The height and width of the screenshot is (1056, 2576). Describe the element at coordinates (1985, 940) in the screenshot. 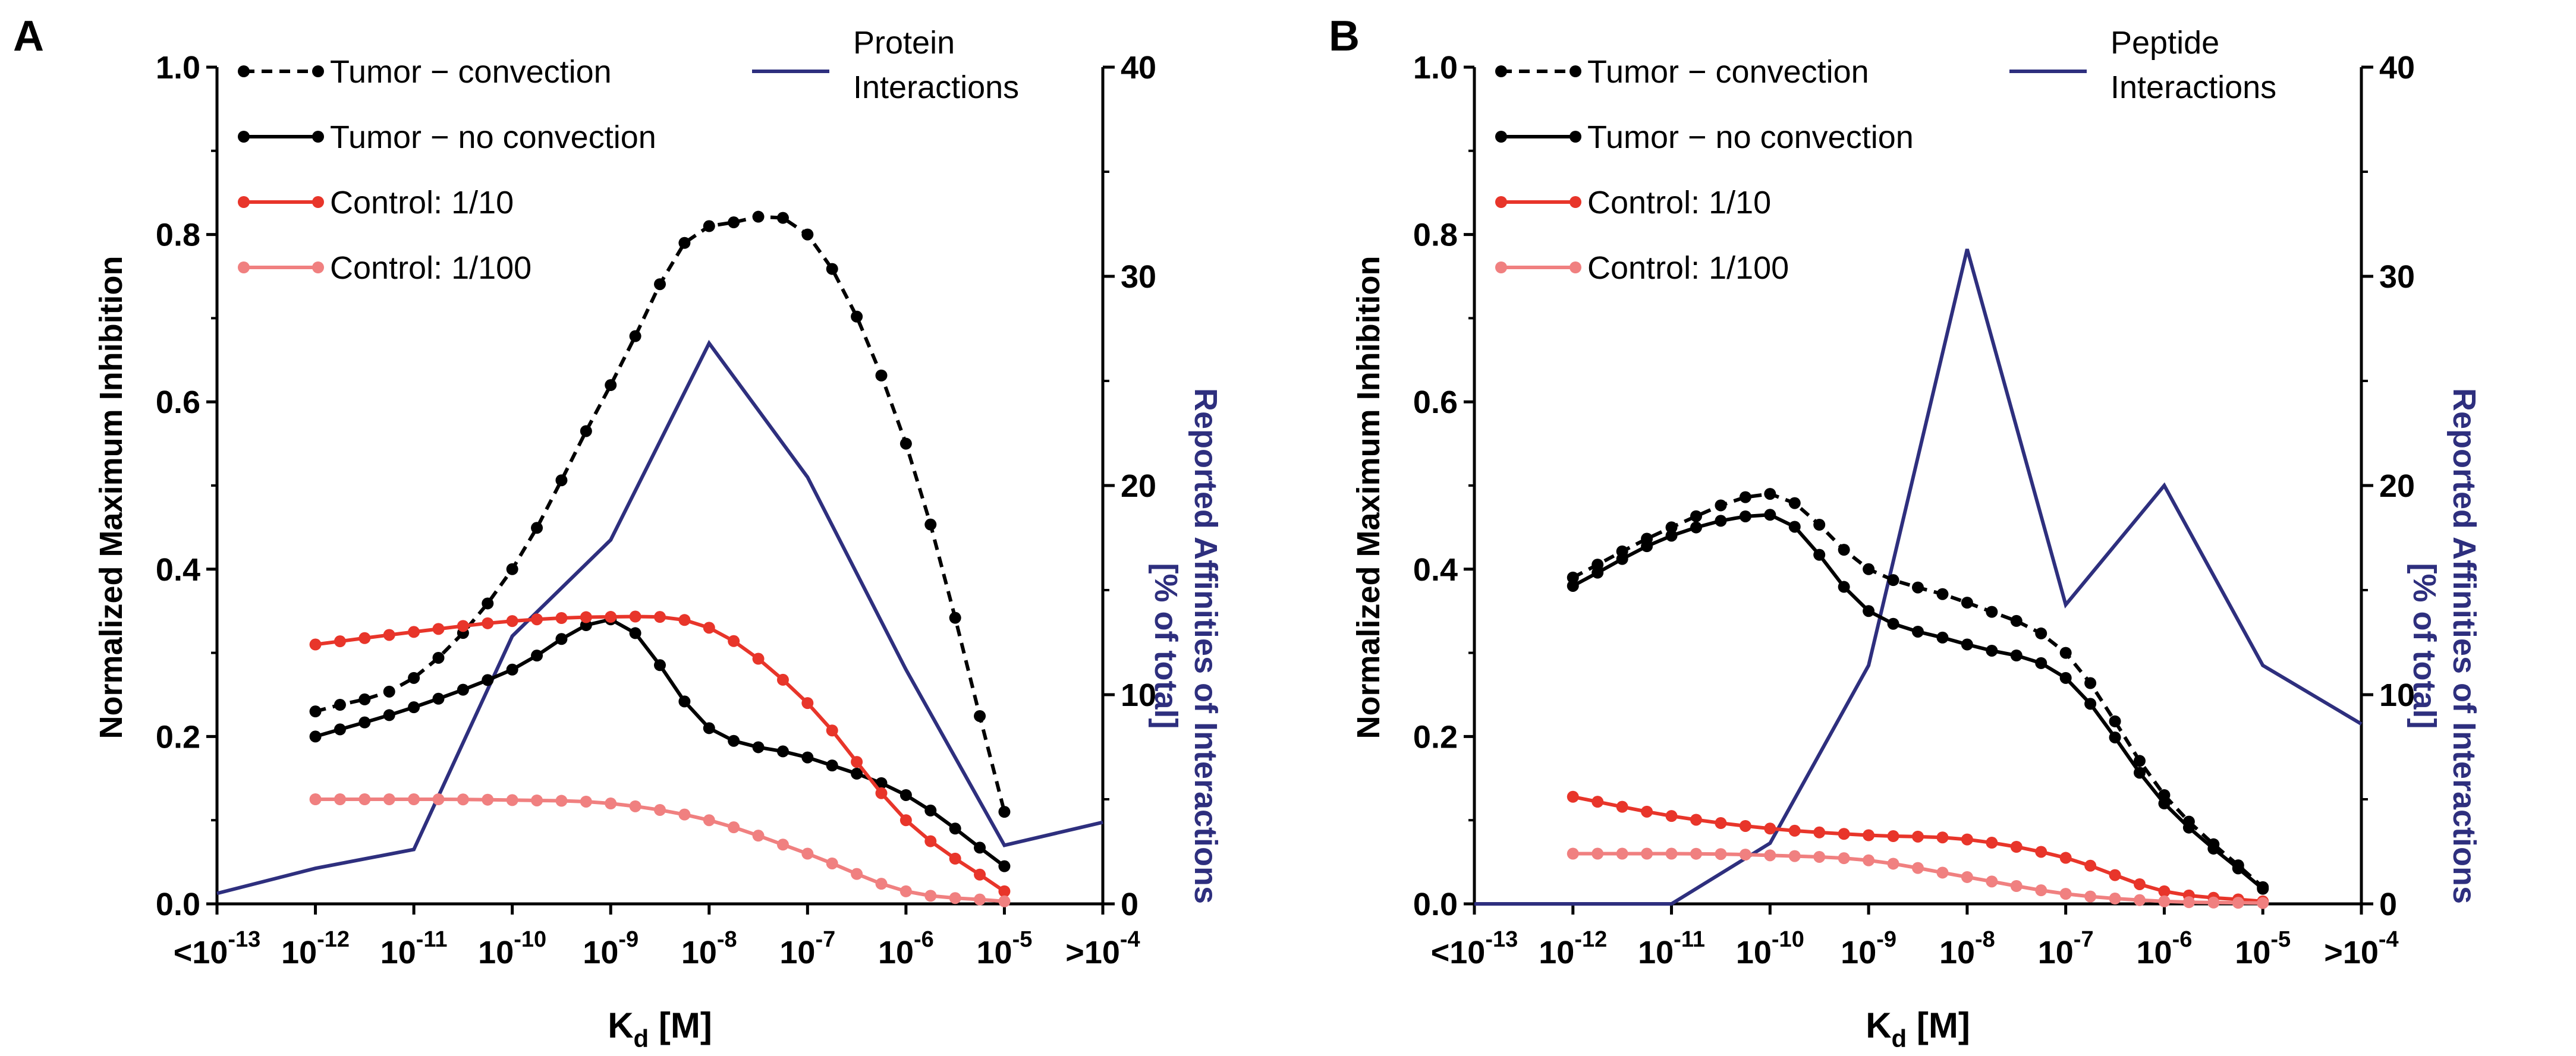

I see `x-tick-exponent: -8` at that location.